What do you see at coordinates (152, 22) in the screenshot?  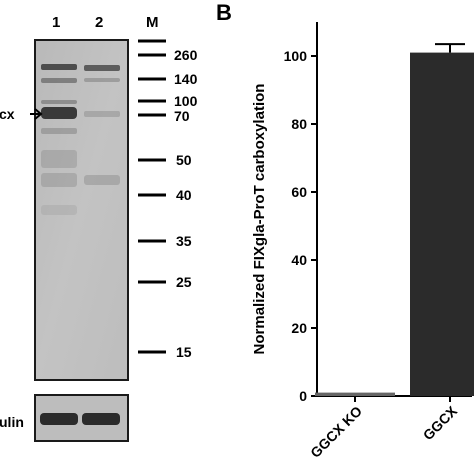 I see `lane-label-marker: M` at bounding box center [152, 22].